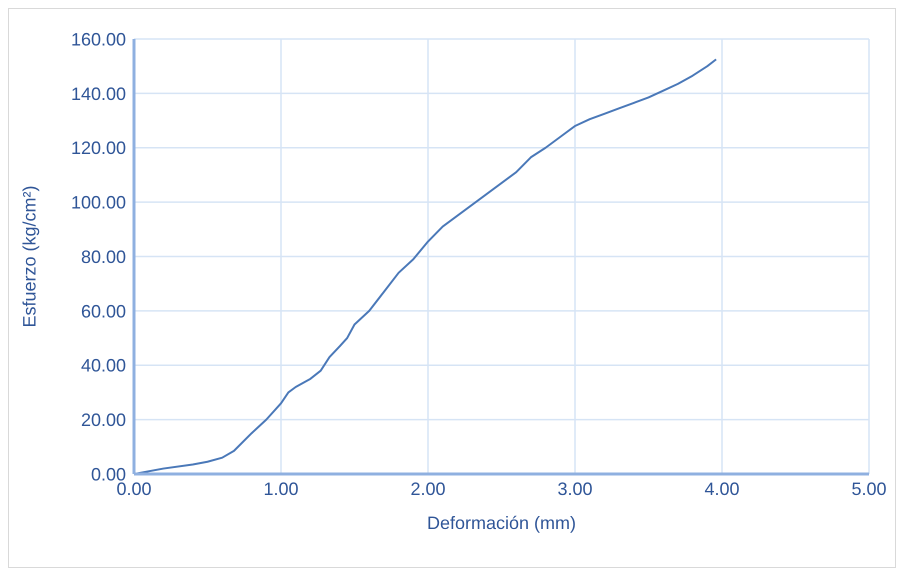 Image resolution: width=904 pixels, height=576 pixels. What do you see at coordinates (869, 488) in the screenshot?
I see `x-tick-label: 5.00` at bounding box center [869, 488].